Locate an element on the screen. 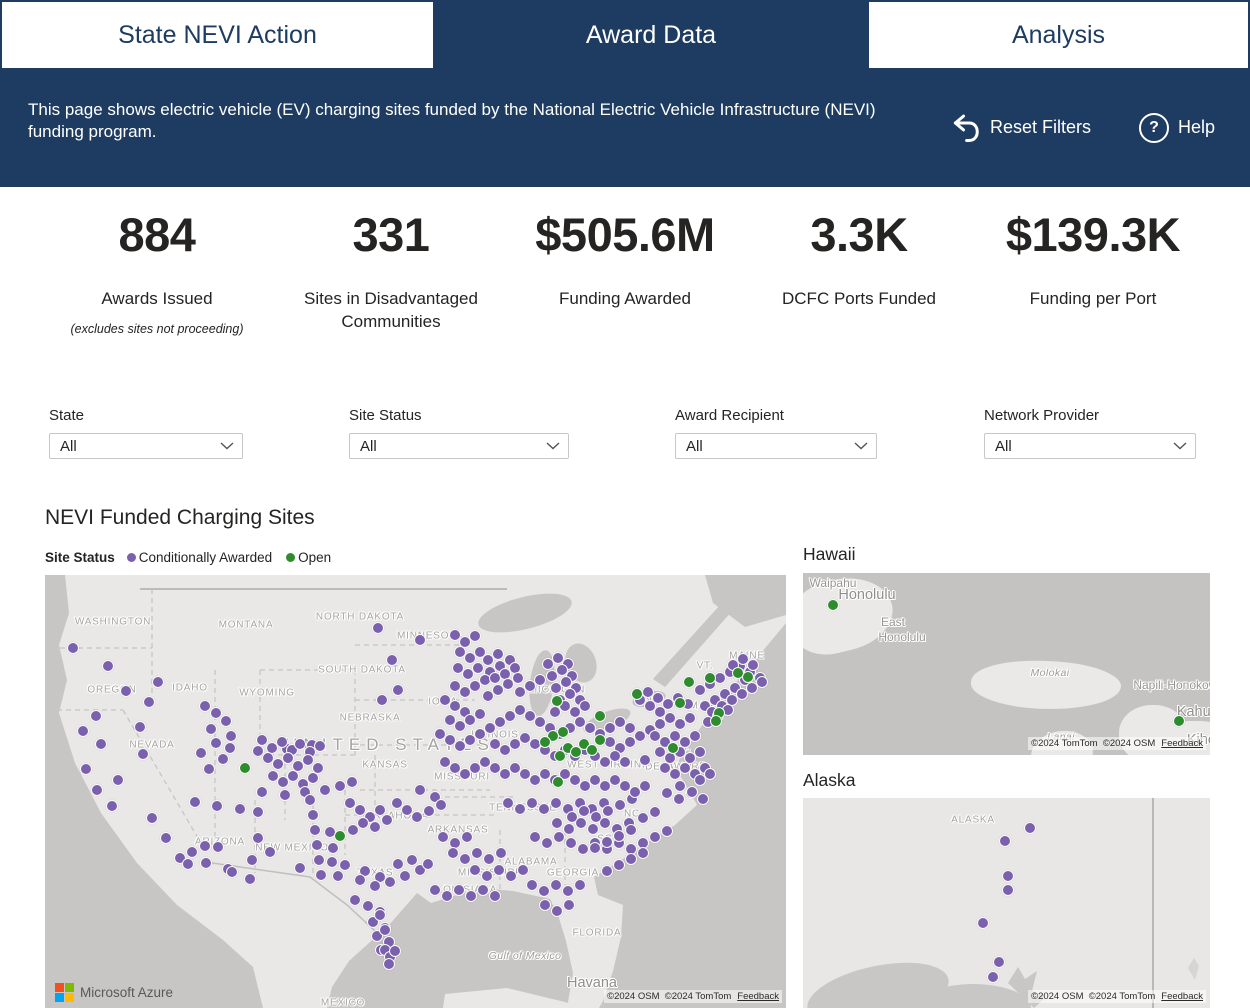  tab-analysis: Analysis is located at coordinates (1058, 35).